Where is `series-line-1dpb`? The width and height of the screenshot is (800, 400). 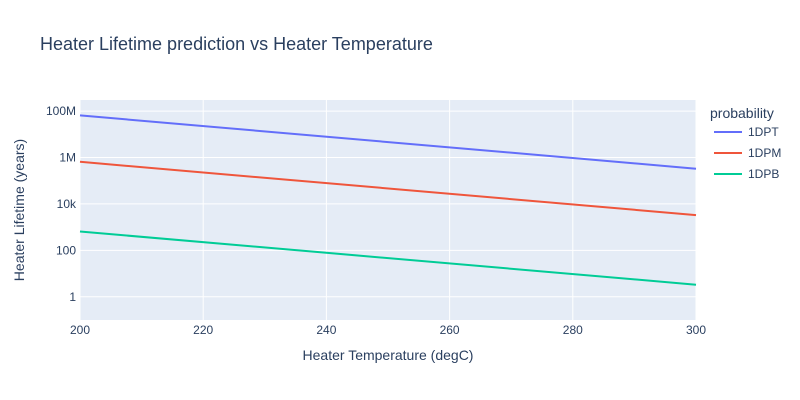 series-line-1dpb is located at coordinates (388, 258).